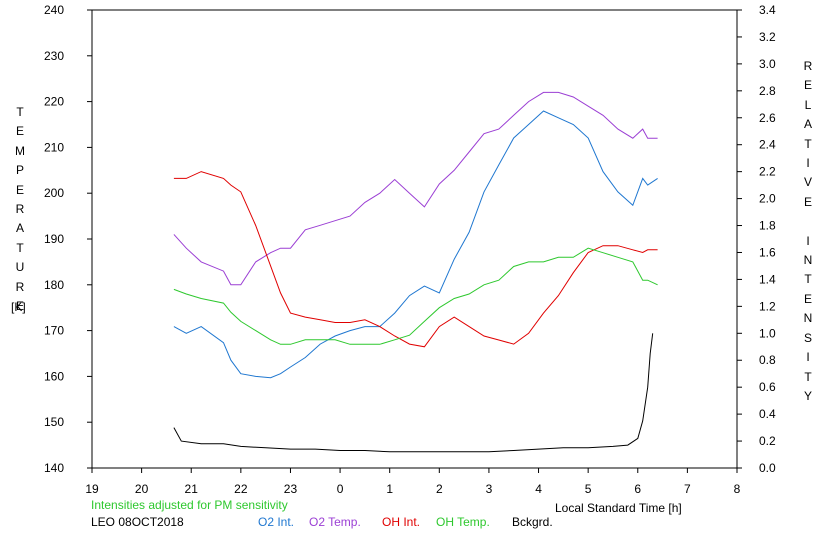 This screenshot has height=535, width=828. What do you see at coordinates (463, 522) in the screenshot?
I see `legend-oh-temperature: OH Temp.` at bounding box center [463, 522].